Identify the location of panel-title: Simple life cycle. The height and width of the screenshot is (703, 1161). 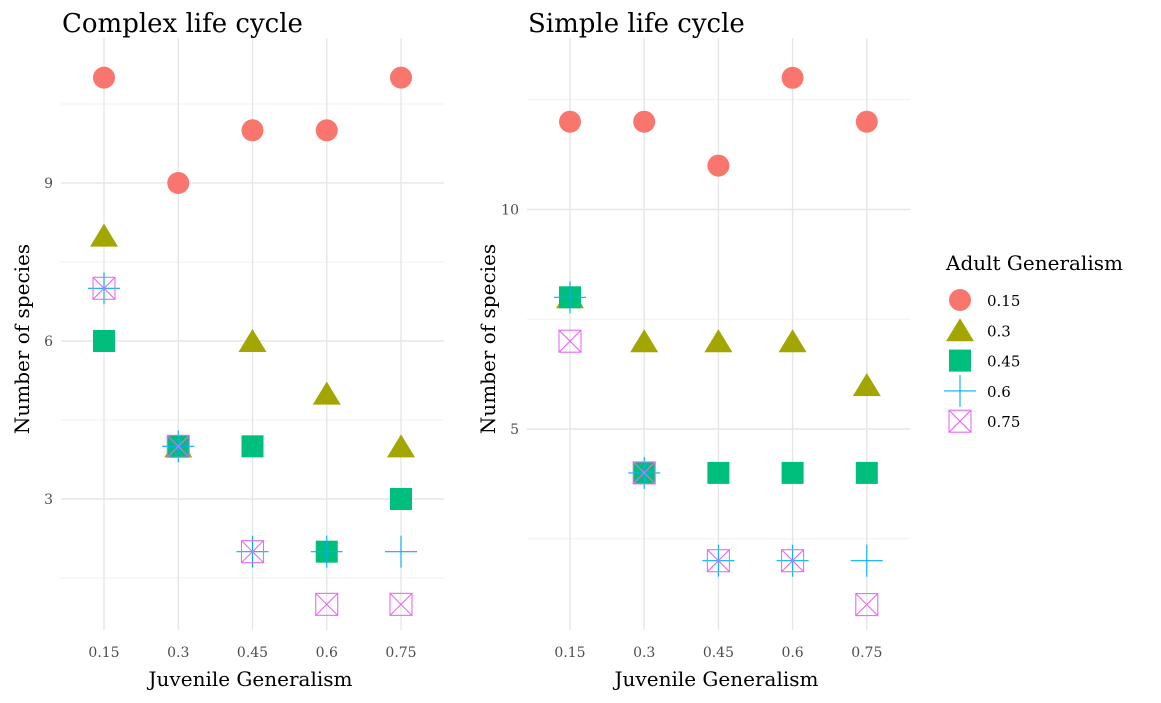
(636, 24).